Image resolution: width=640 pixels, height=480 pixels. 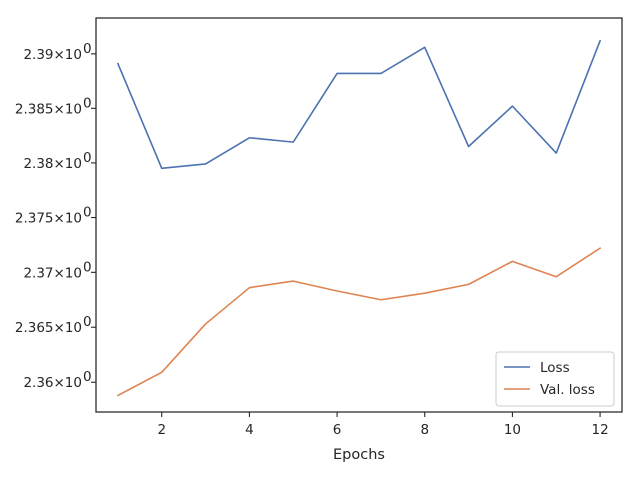 I want to click on x-tick-label: 4, so click(x=249, y=430).